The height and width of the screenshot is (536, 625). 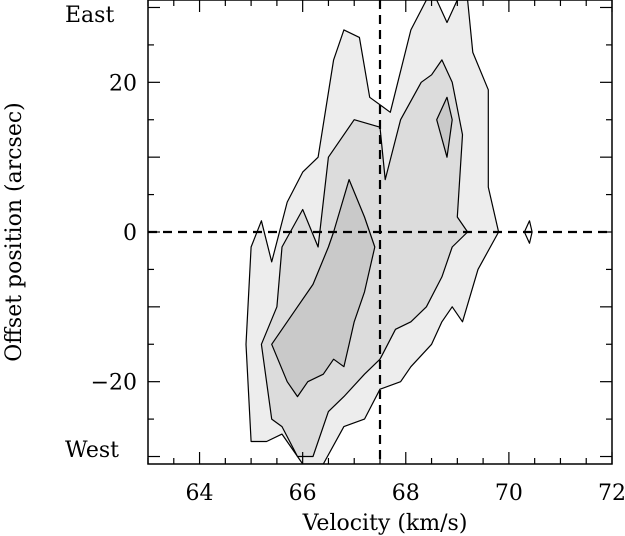 What do you see at coordinates (303, 493) in the screenshot?
I see `x-tick-label: 66` at bounding box center [303, 493].